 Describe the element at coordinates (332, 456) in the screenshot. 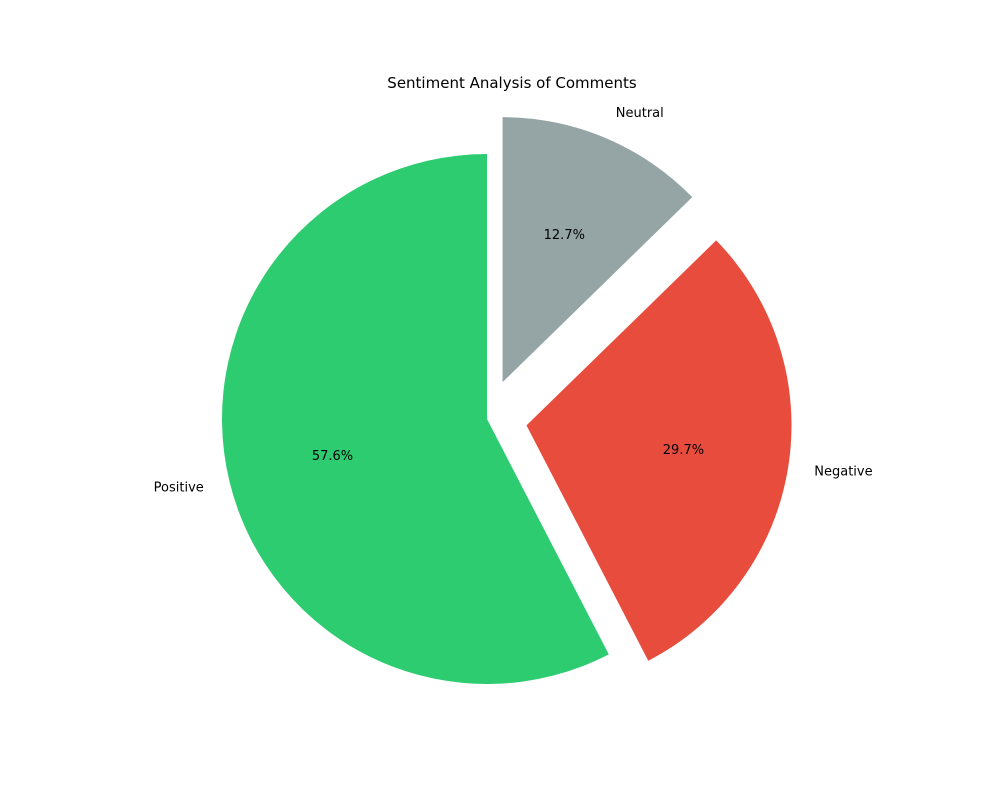

I see `pct-label-positive: 57.6%` at that location.